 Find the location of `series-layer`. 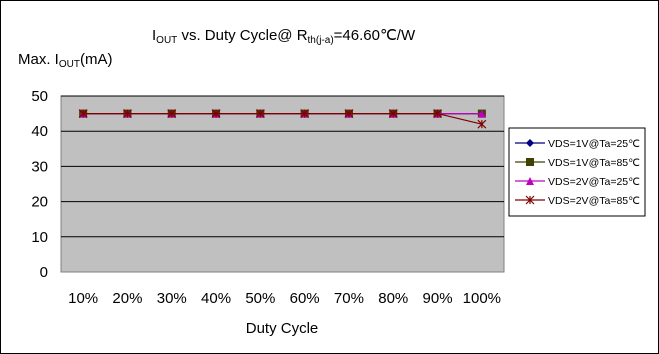

series-layer is located at coordinates (282, 119).